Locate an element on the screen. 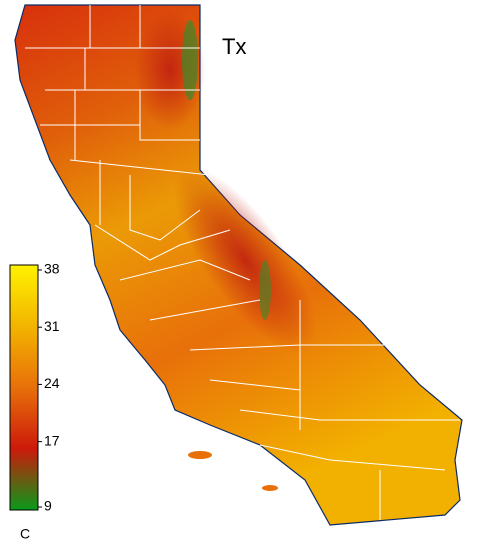  colorbar: 9 17 24 31 38 is located at coordinates (34, 387).